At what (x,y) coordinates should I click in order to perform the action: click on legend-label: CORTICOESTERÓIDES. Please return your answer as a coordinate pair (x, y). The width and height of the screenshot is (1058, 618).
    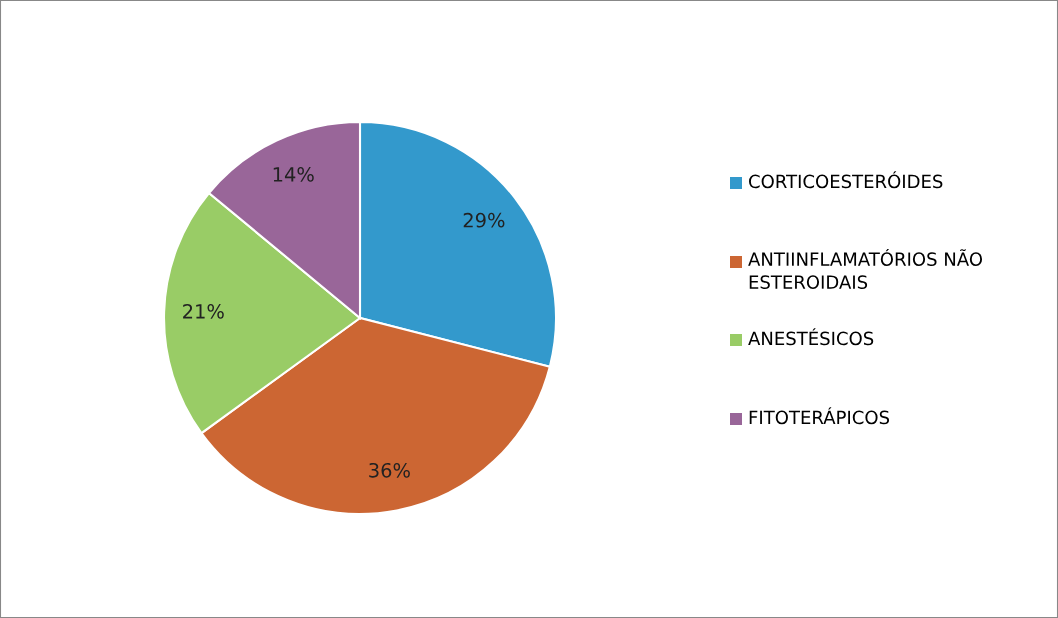
    Looking at the image, I should click on (846, 180).